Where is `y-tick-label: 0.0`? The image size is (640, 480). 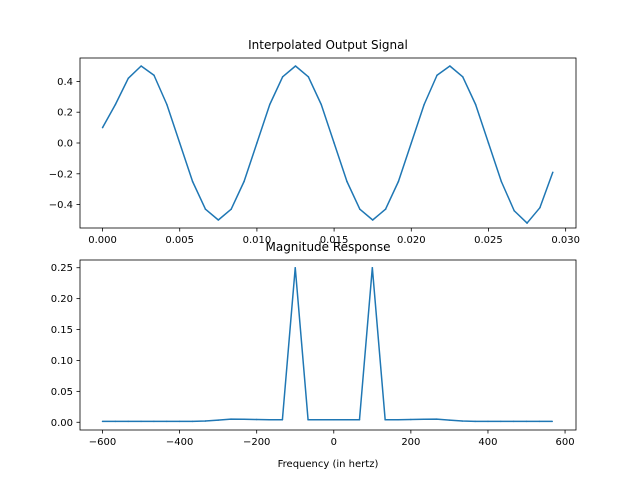 y-tick-label: 0.0 is located at coordinates (65, 144).